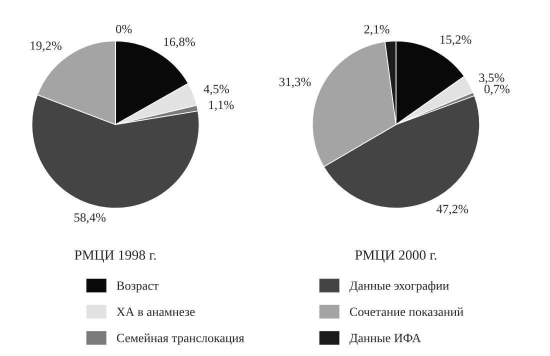  What do you see at coordinates (377, 30) in the screenshot?
I see `data-label: 2,1%` at bounding box center [377, 30].